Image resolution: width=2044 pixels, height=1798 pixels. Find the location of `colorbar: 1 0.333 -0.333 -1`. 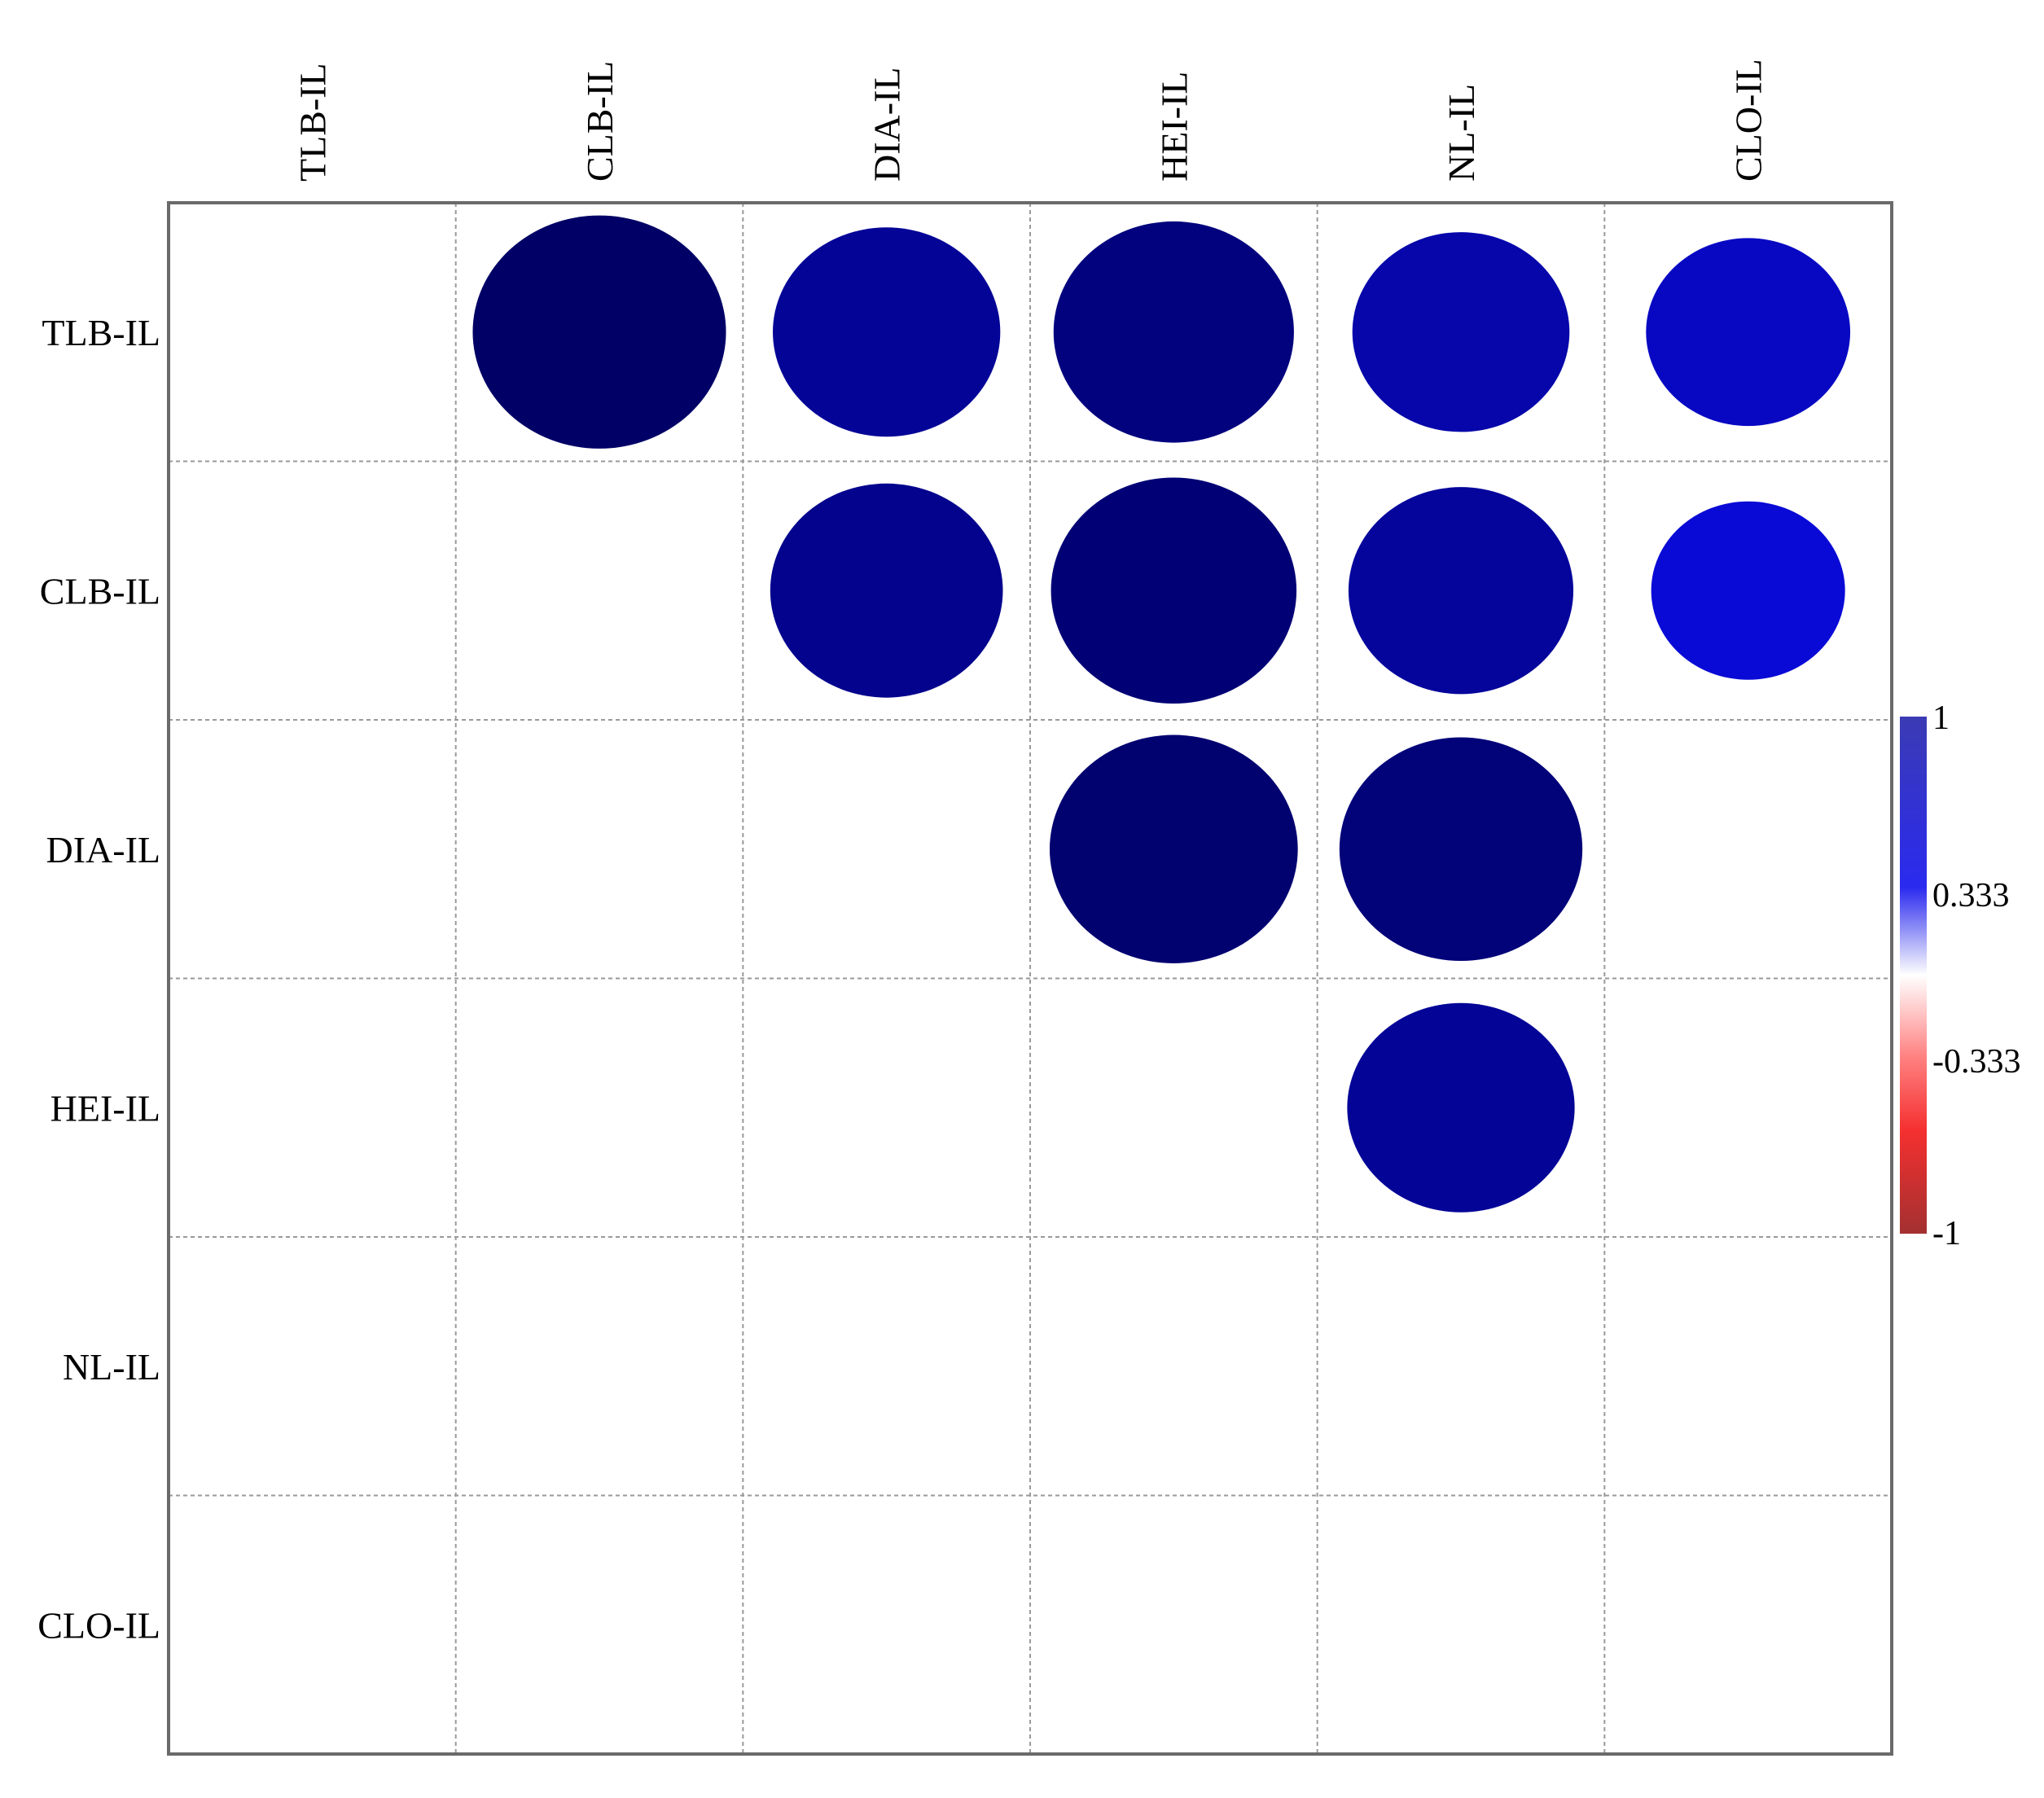

colorbar: 1 0.333 -0.333 -1 is located at coordinates (1960, 975).